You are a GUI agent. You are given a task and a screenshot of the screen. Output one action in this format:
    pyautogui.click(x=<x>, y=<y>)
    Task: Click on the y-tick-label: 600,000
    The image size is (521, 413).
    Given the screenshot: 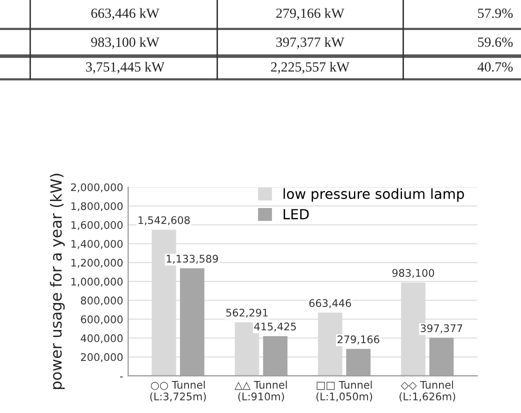 What is the action you would take?
    pyautogui.click(x=101, y=319)
    